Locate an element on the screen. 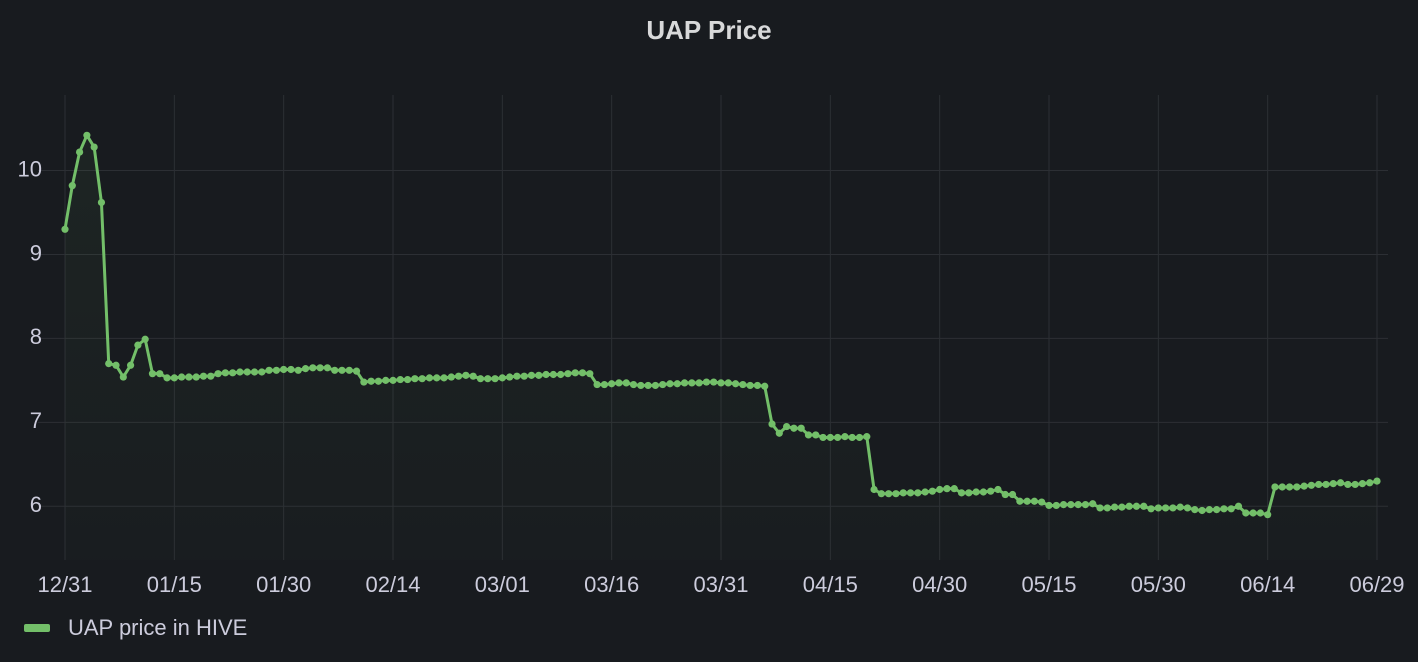 Image resolution: width=1418 pixels, height=662 pixels. x-tick-label: 06/29 is located at coordinates (1376, 584).